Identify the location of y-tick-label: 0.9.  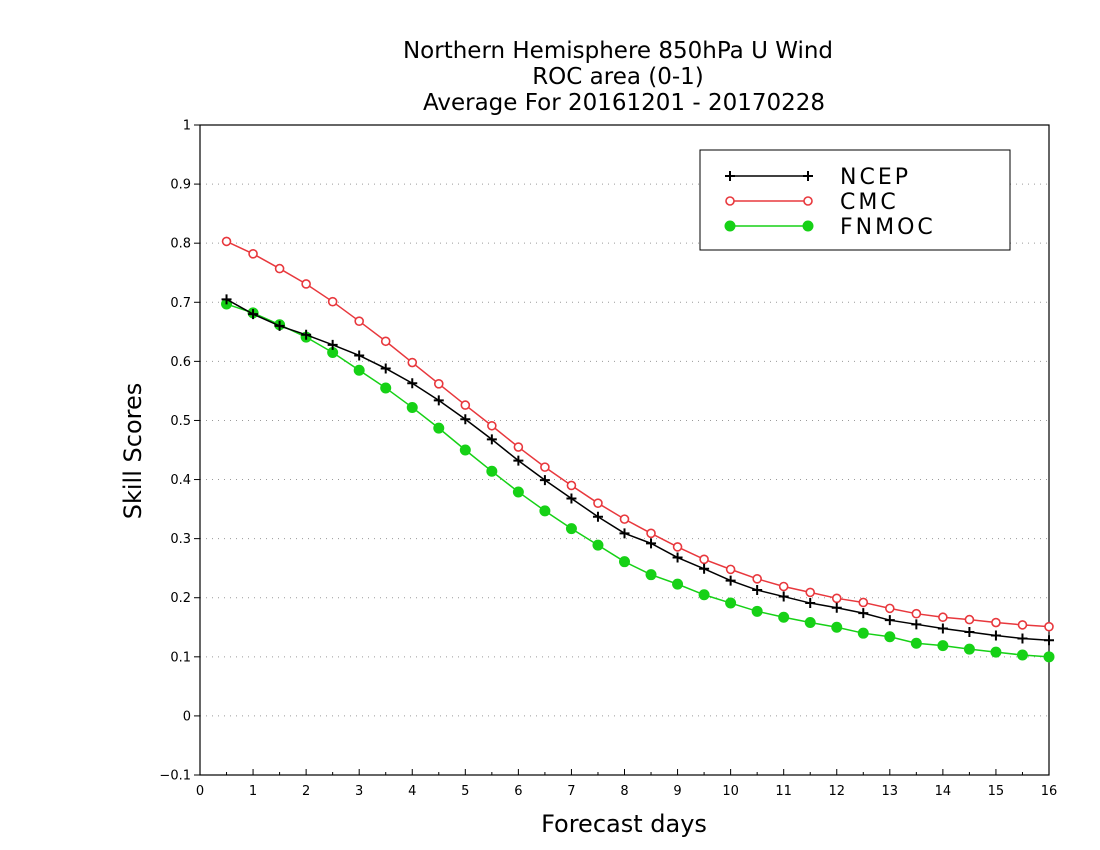
(180, 185).